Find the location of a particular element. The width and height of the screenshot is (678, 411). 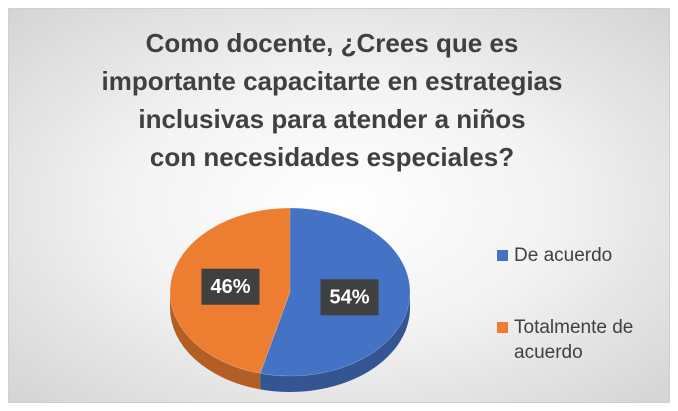

data-label: 54% is located at coordinates (350, 298).